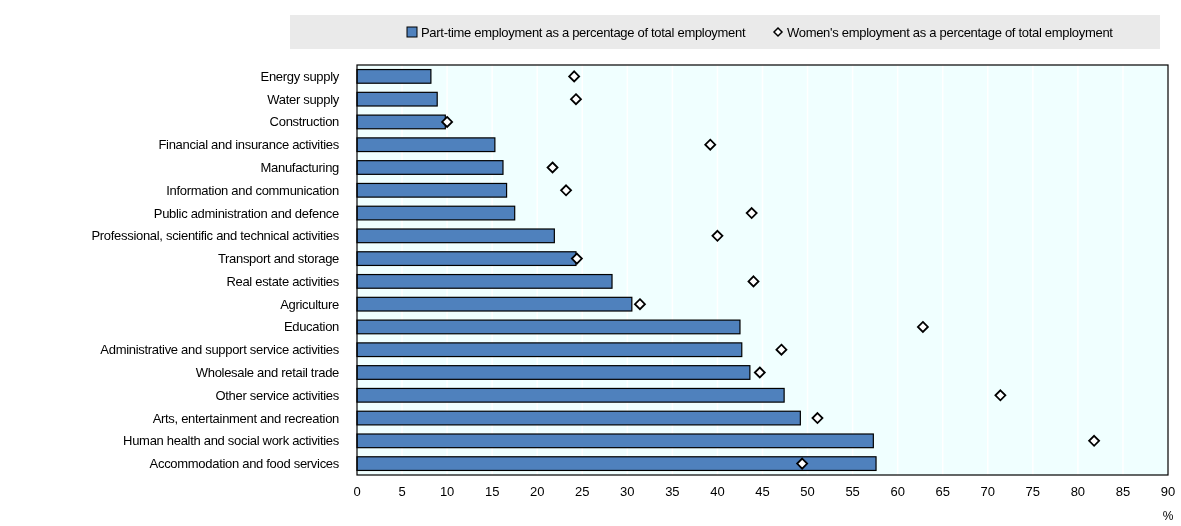 Image resolution: width=1181 pixels, height=526 pixels. What do you see at coordinates (220, 350) in the screenshot?
I see `y-tick-label: Administrative and support service activities` at bounding box center [220, 350].